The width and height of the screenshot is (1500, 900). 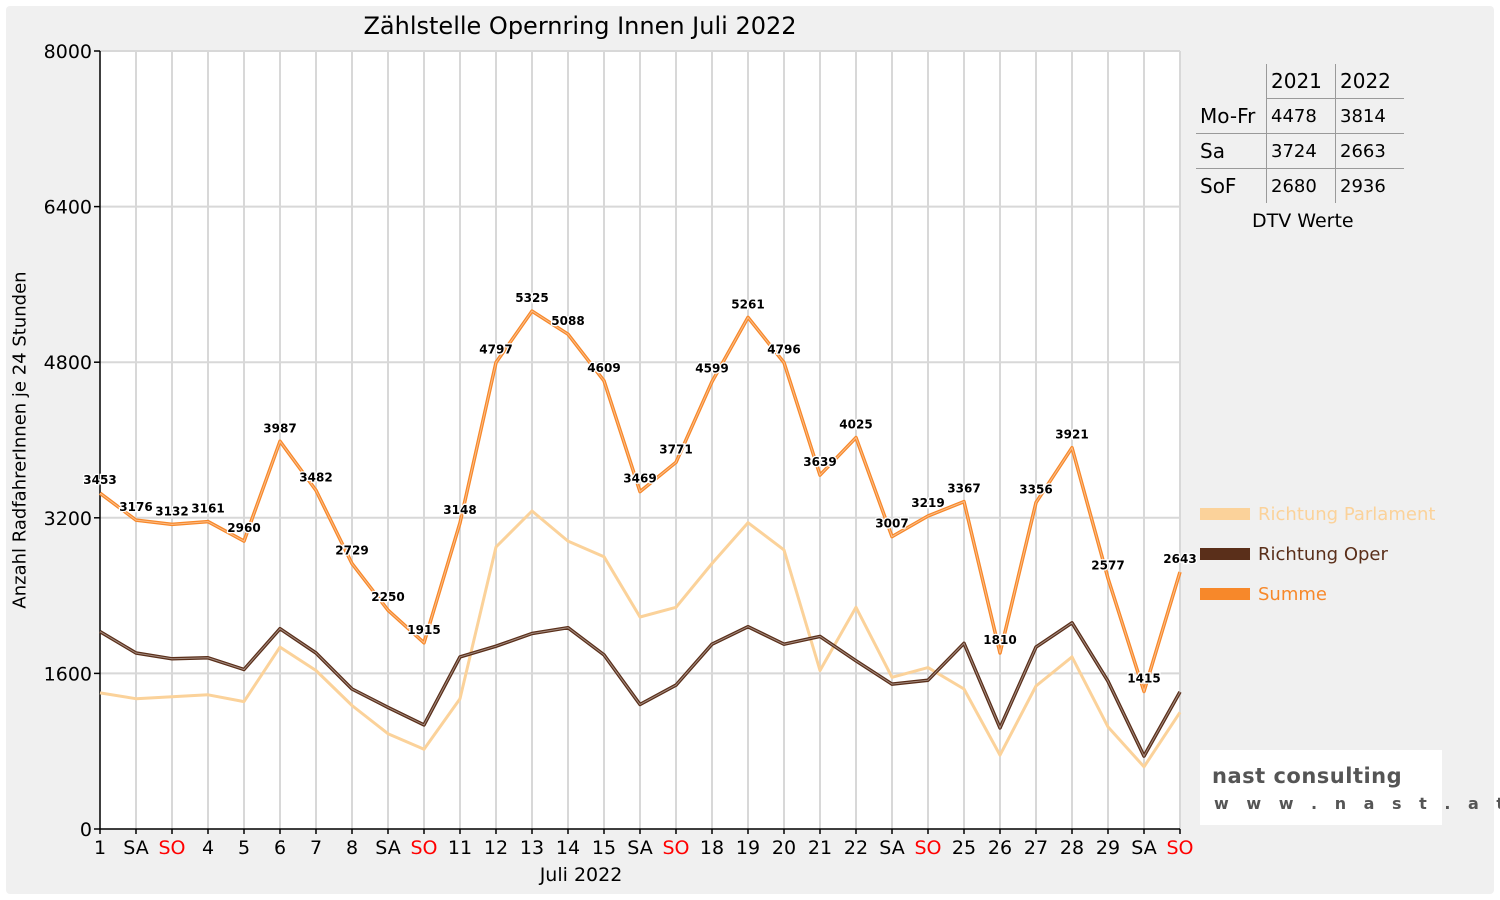 What do you see at coordinates (1107, 565) in the screenshot?
I see `data-label: 2577` at bounding box center [1107, 565].